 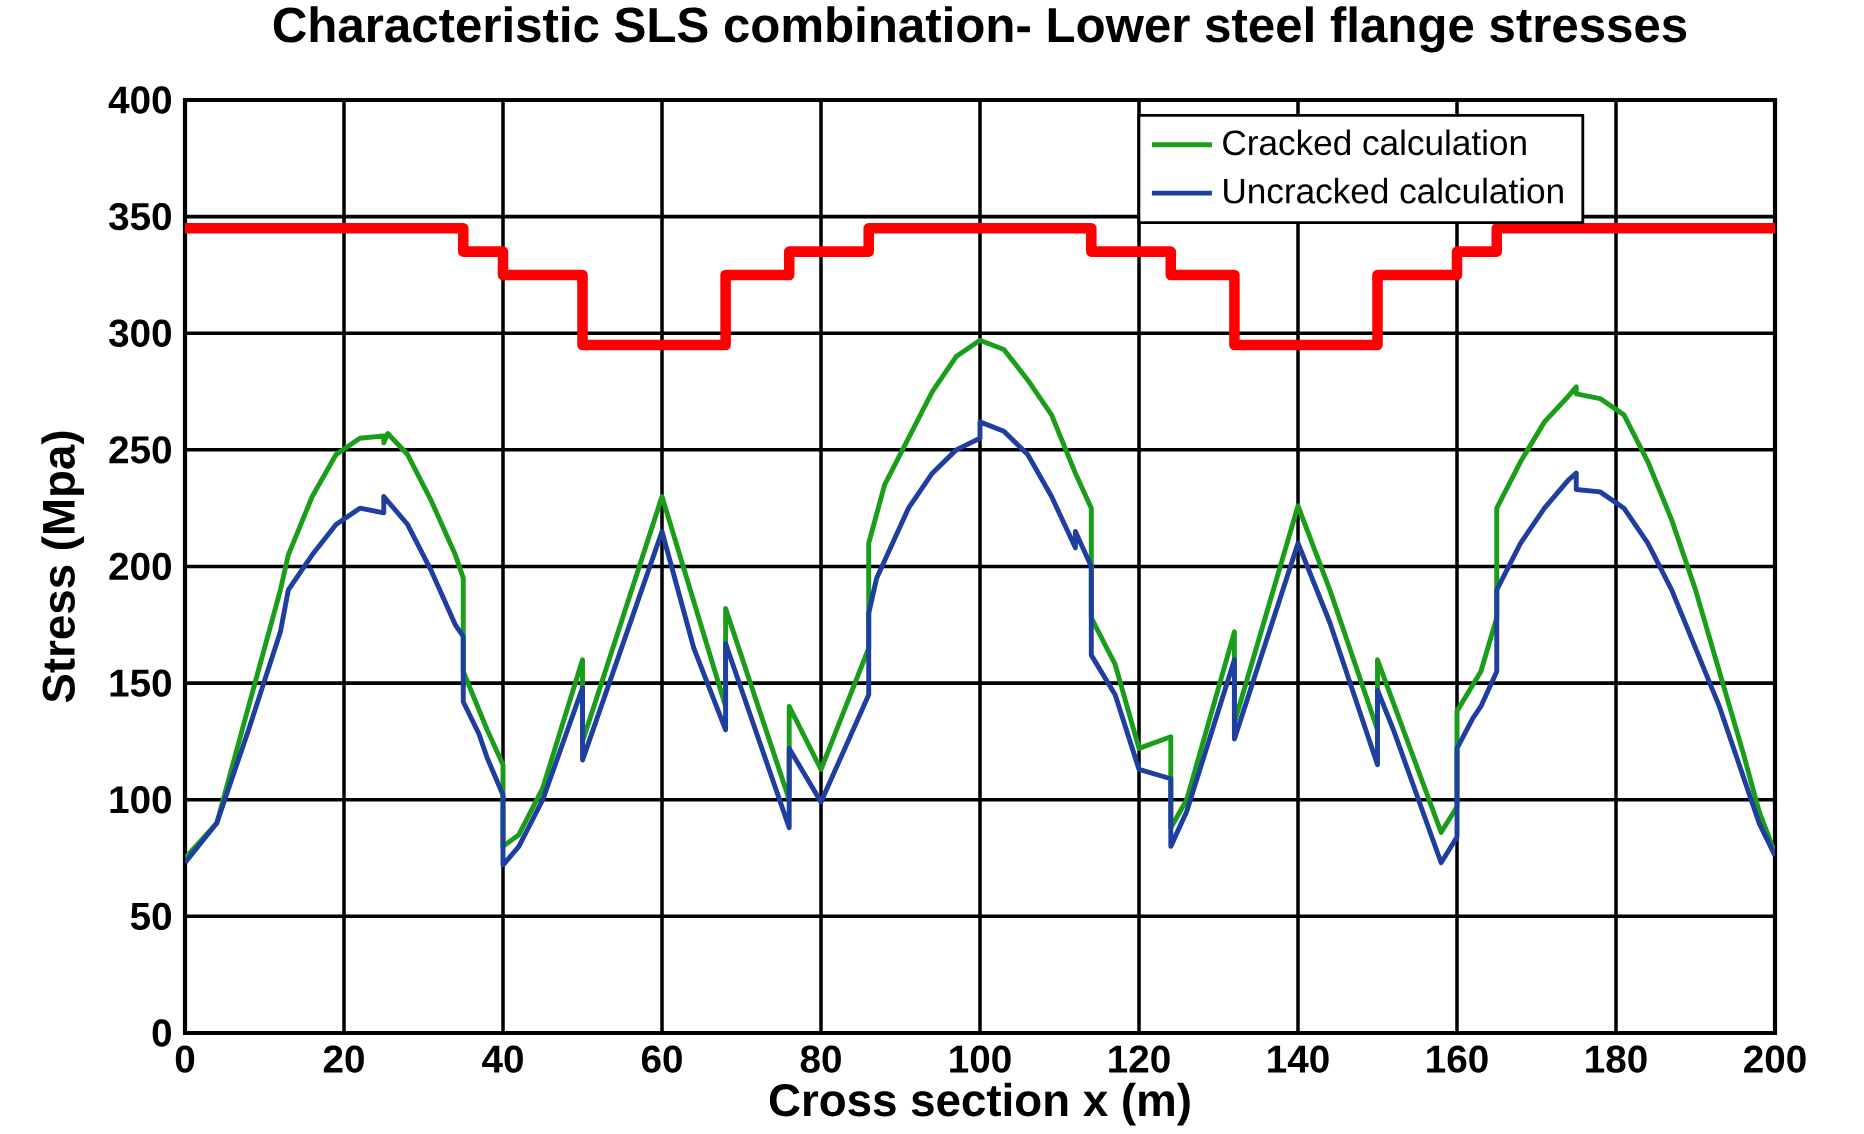 I want to click on x-axis-title: Cross section x (m), so click(x=979, y=1104).